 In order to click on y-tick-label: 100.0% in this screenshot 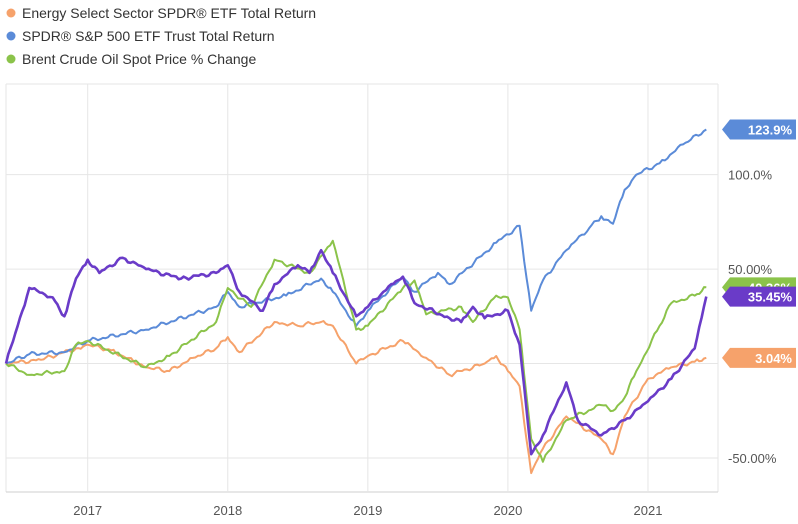, I will do `click(750, 175)`.